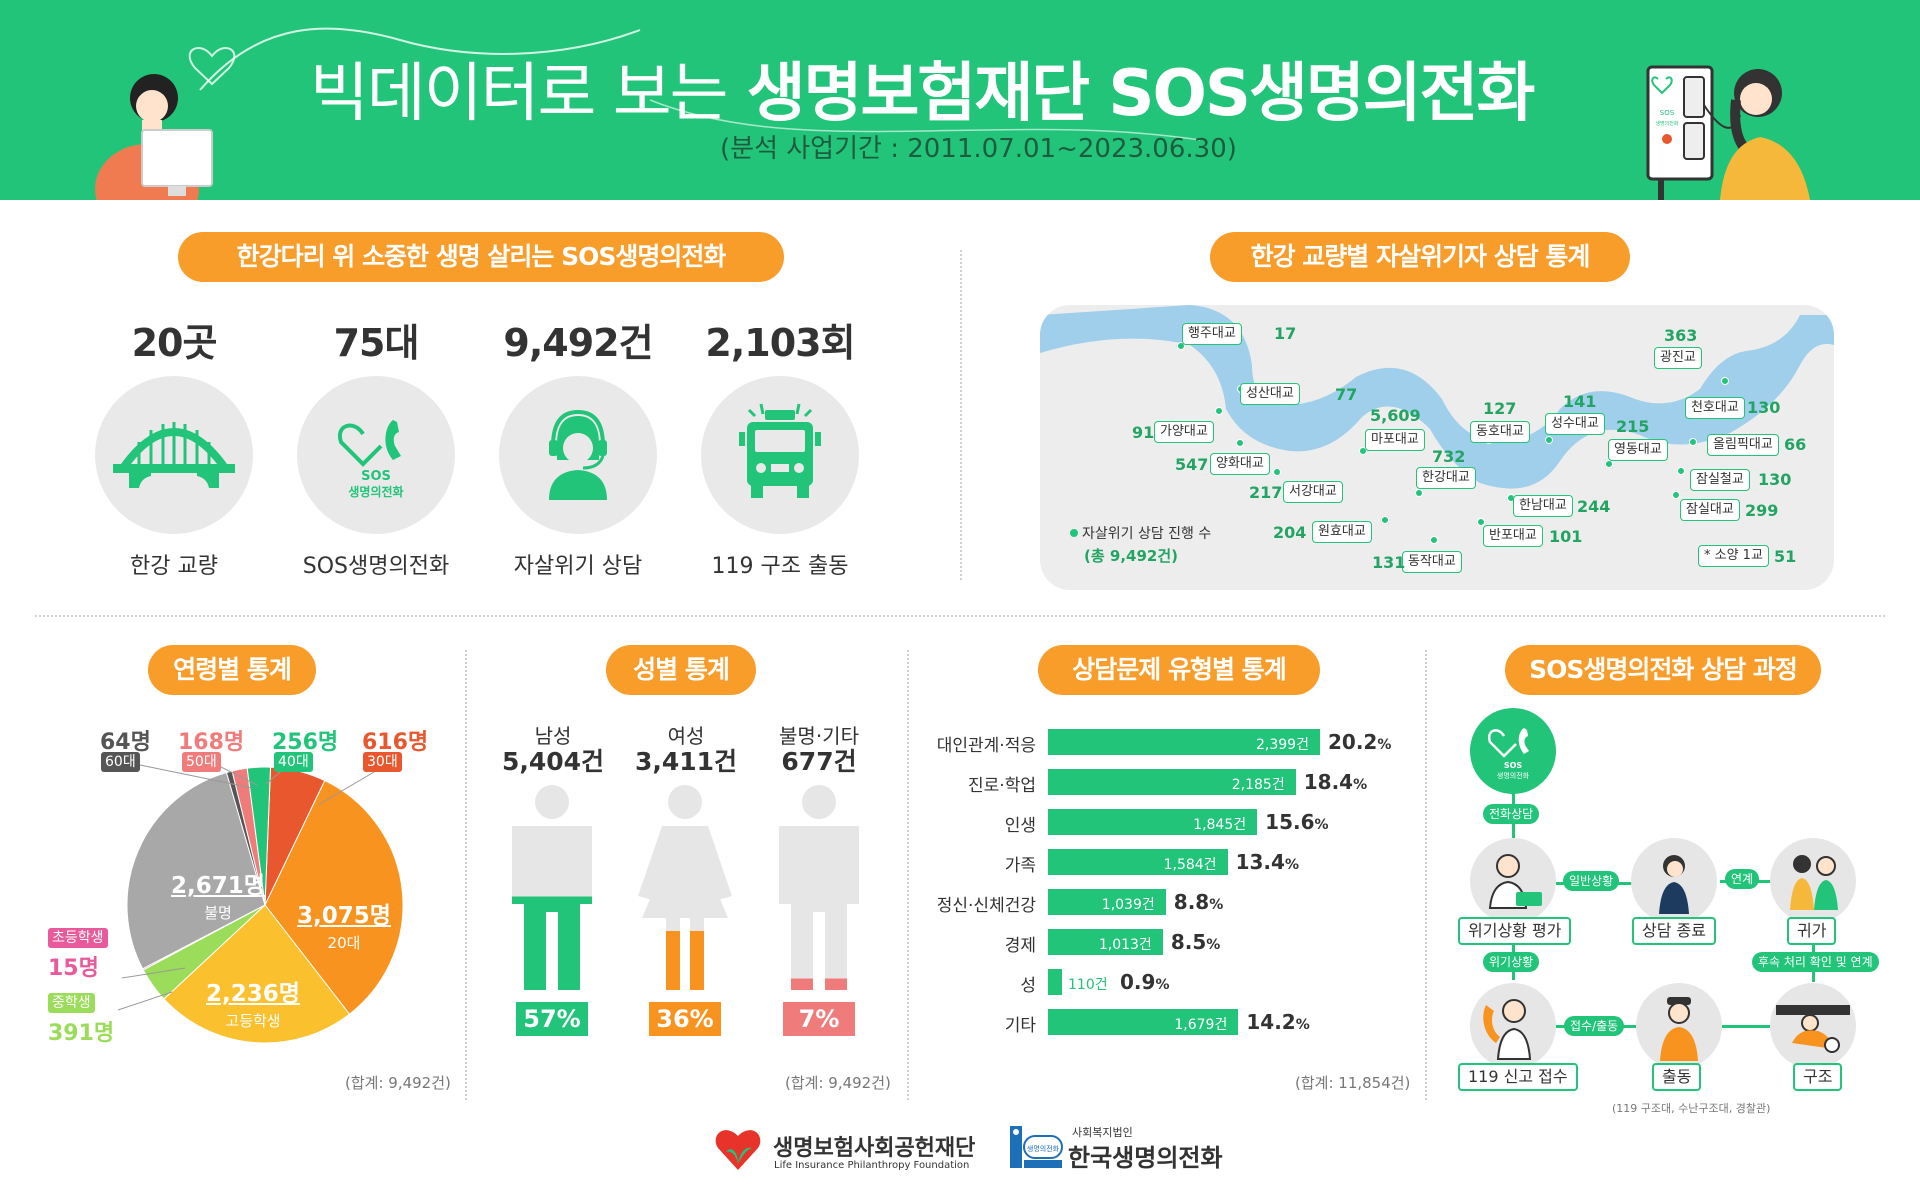 The height and width of the screenshot is (1196, 1920). Describe the element at coordinates (1258, 785) in the screenshot. I see `problem-bar-count: 2,185건` at that location.